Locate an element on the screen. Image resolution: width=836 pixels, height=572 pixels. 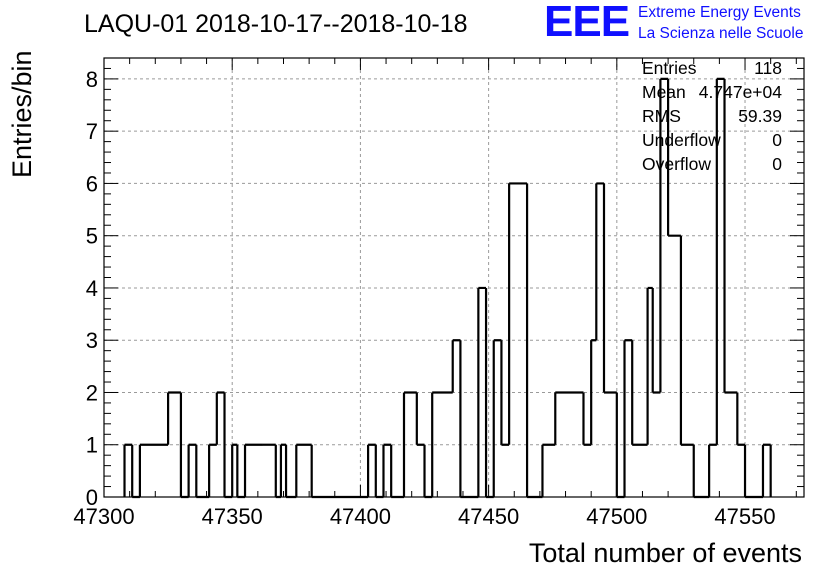
y-tick-label: 6 is located at coordinates (92, 183).